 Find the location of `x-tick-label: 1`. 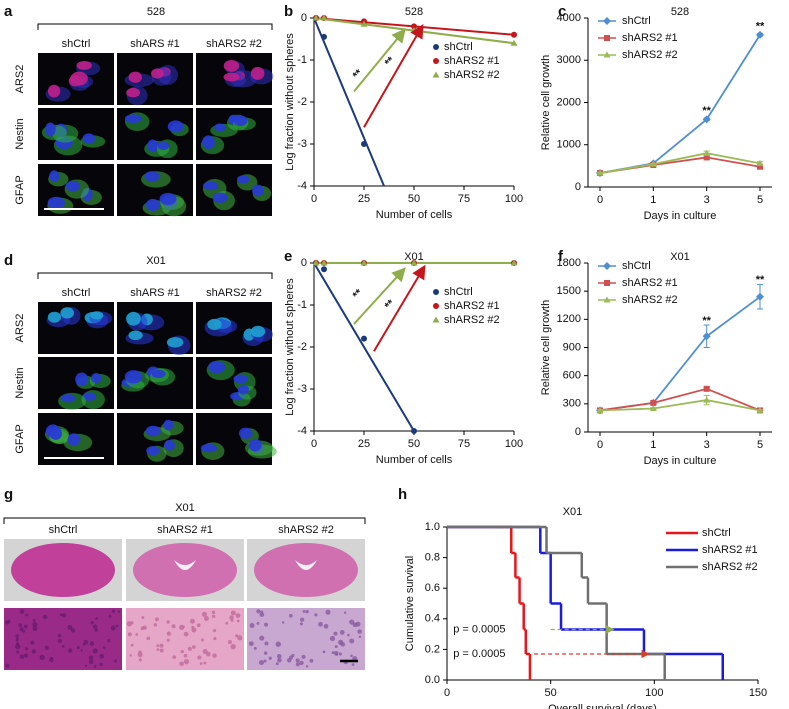

x-tick-label: 1 is located at coordinates (653, 445).